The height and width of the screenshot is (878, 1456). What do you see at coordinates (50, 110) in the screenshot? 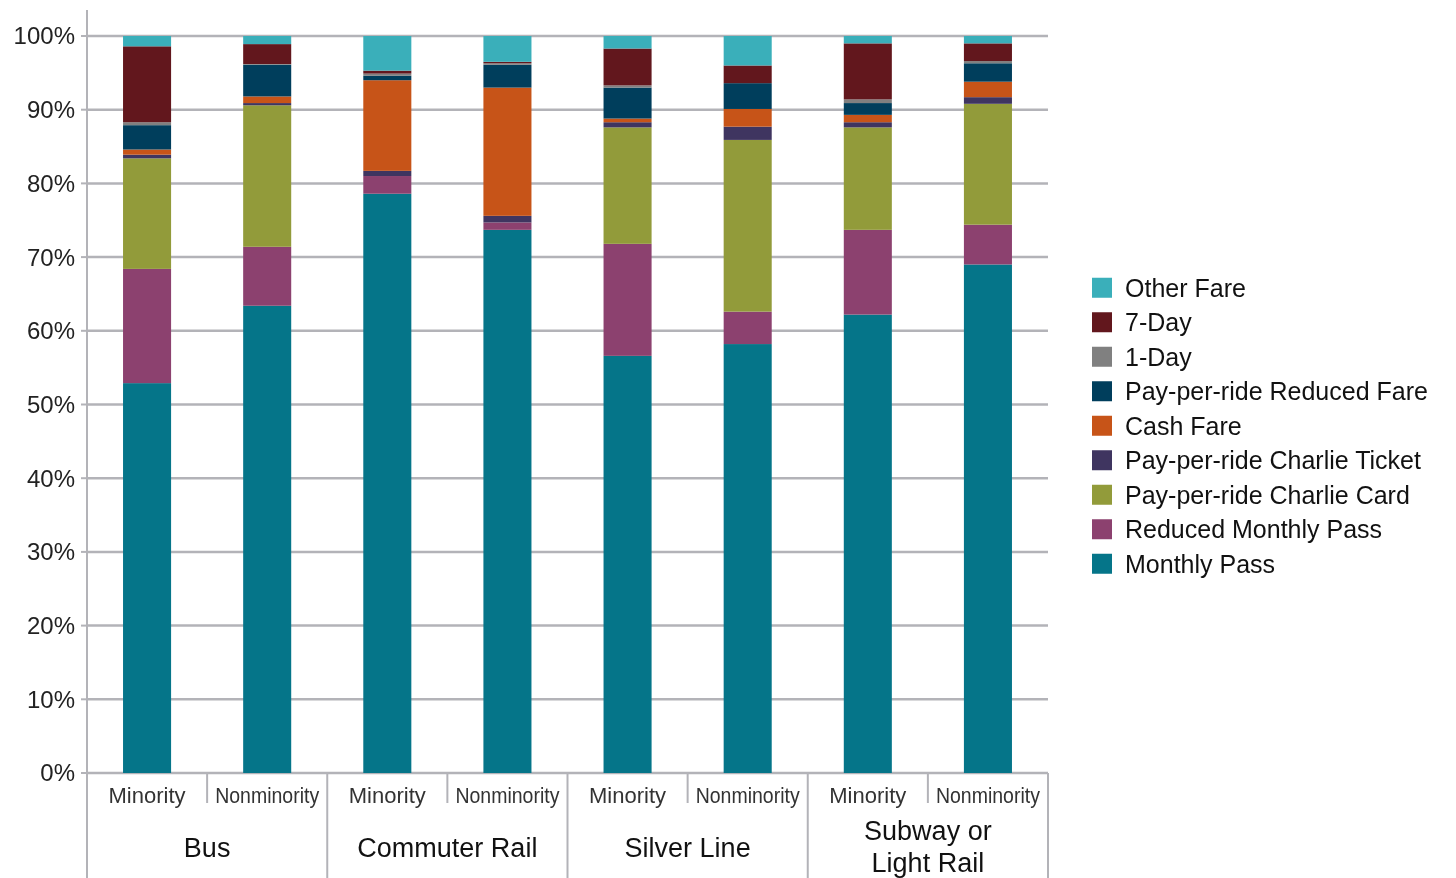
I see `y-tick-label: 90%` at bounding box center [50, 110].